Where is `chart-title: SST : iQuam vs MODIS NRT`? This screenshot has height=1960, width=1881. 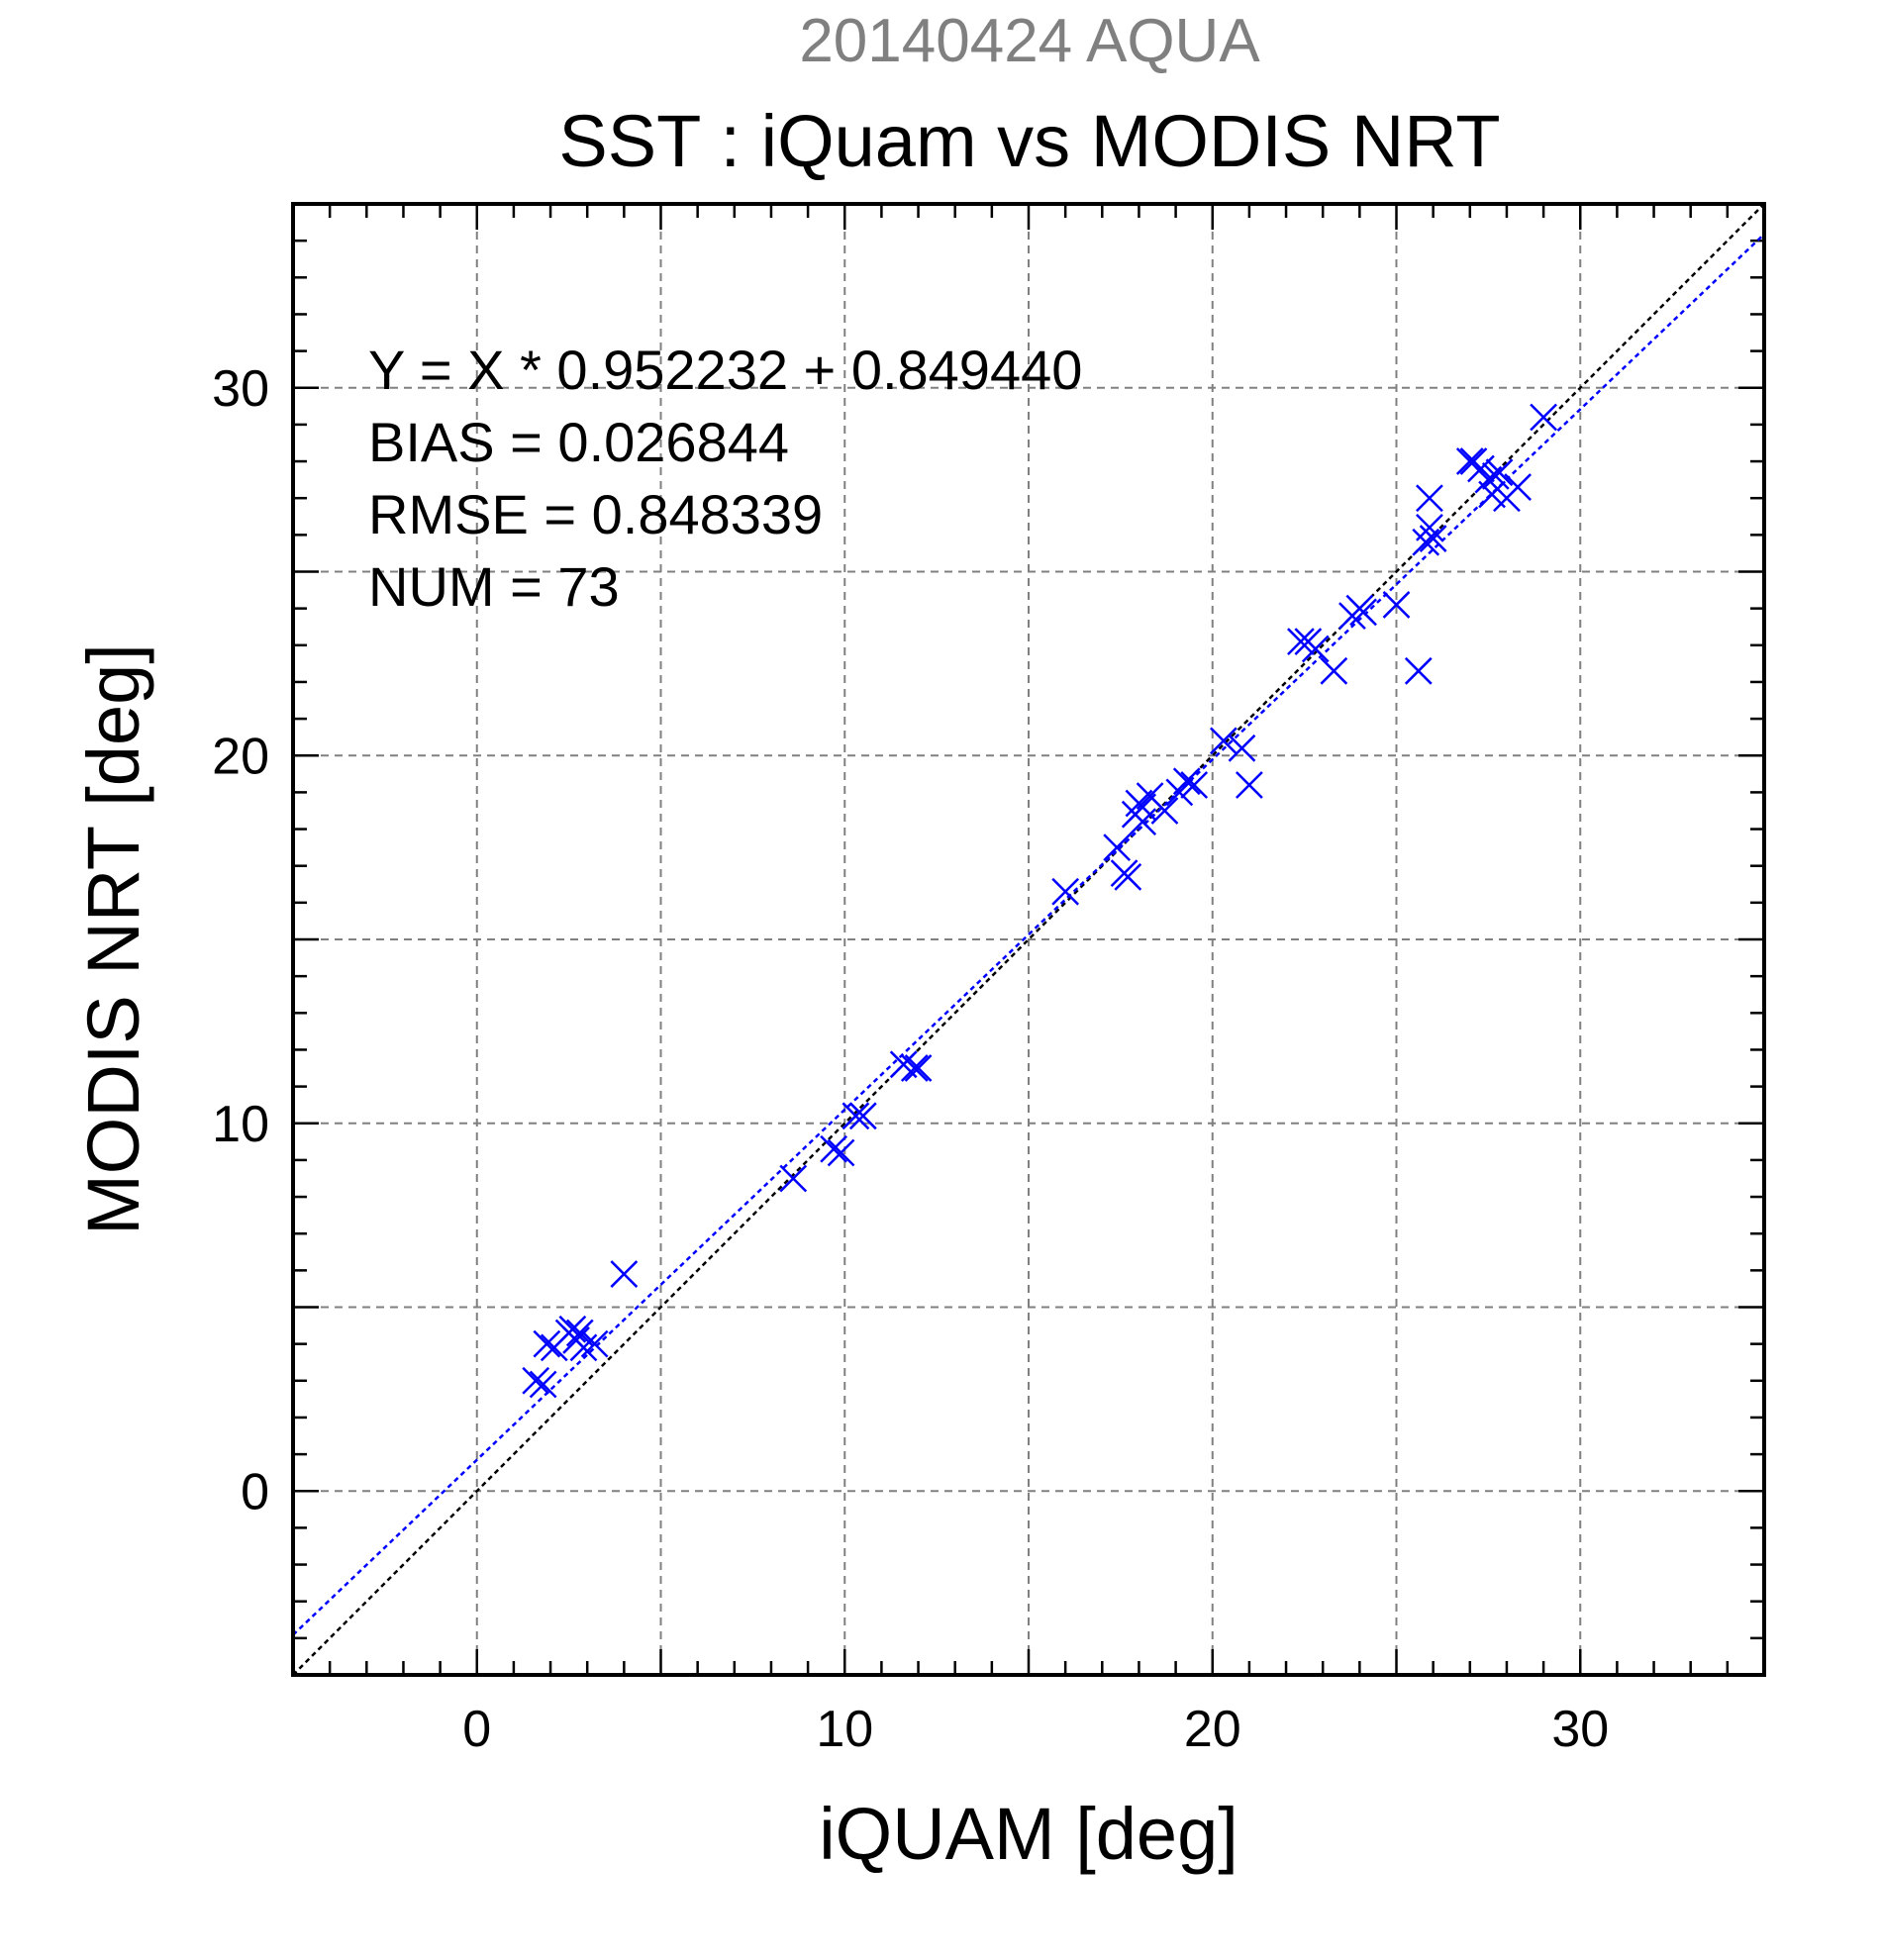
chart-title: SST : iQuam vs MODIS NRT is located at coordinates (1029, 141).